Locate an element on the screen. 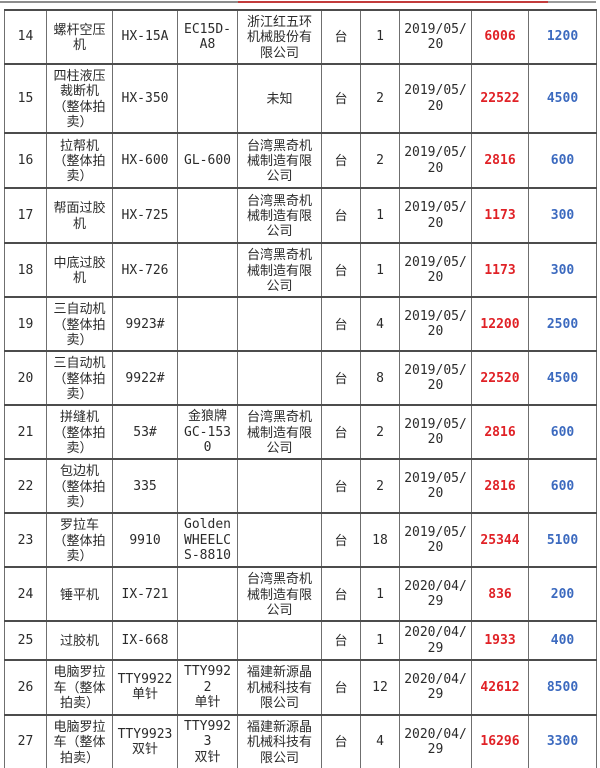 This screenshot has height=768, width=600. top-grey-line-left is located at coordinates (119, 2).